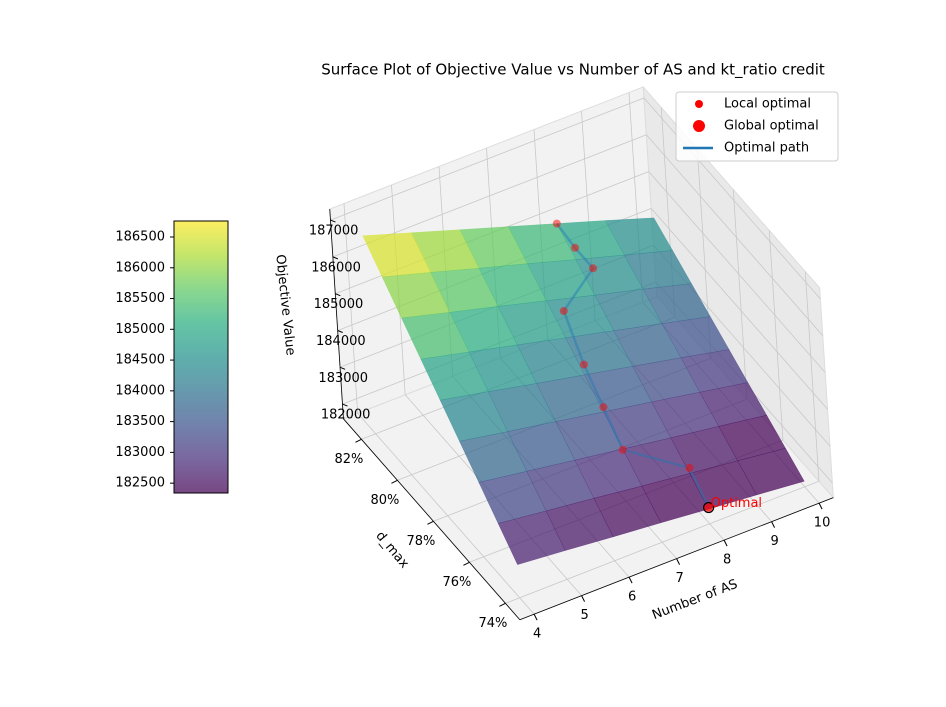  Describe the element at coordinates (140, 237) in the screenshot. I see `colorbar-tick-label: 186500` at that location.